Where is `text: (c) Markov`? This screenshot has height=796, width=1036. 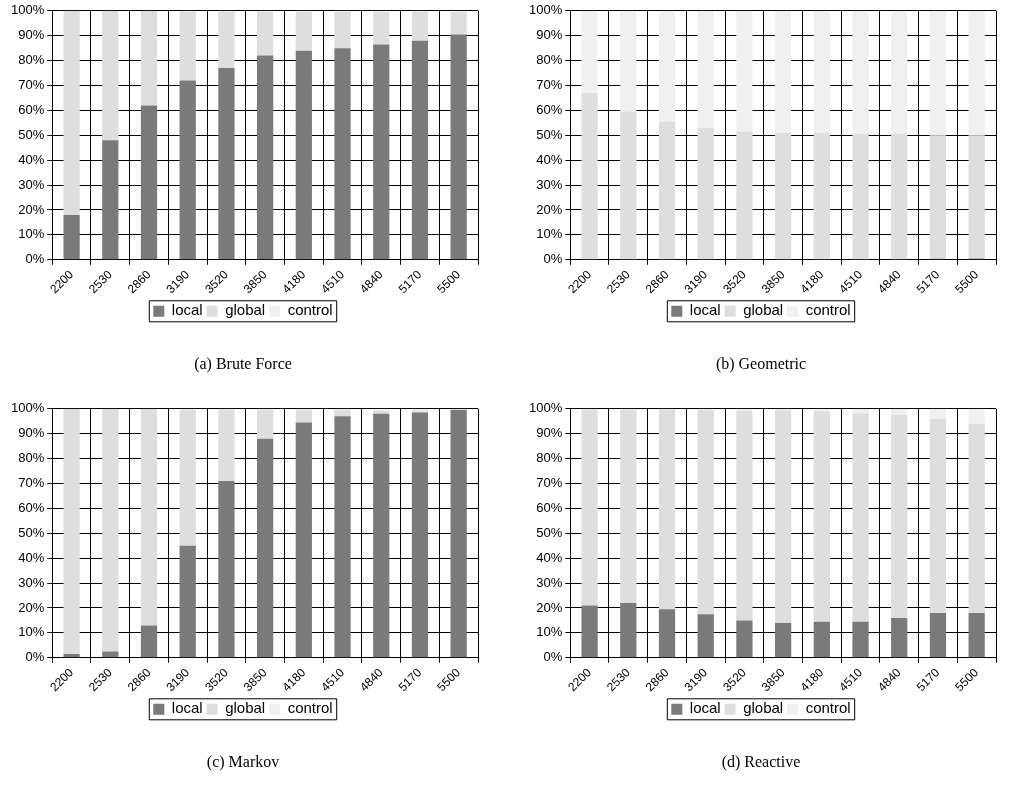 text: (c) Markov is located at coordinates (243, 761).